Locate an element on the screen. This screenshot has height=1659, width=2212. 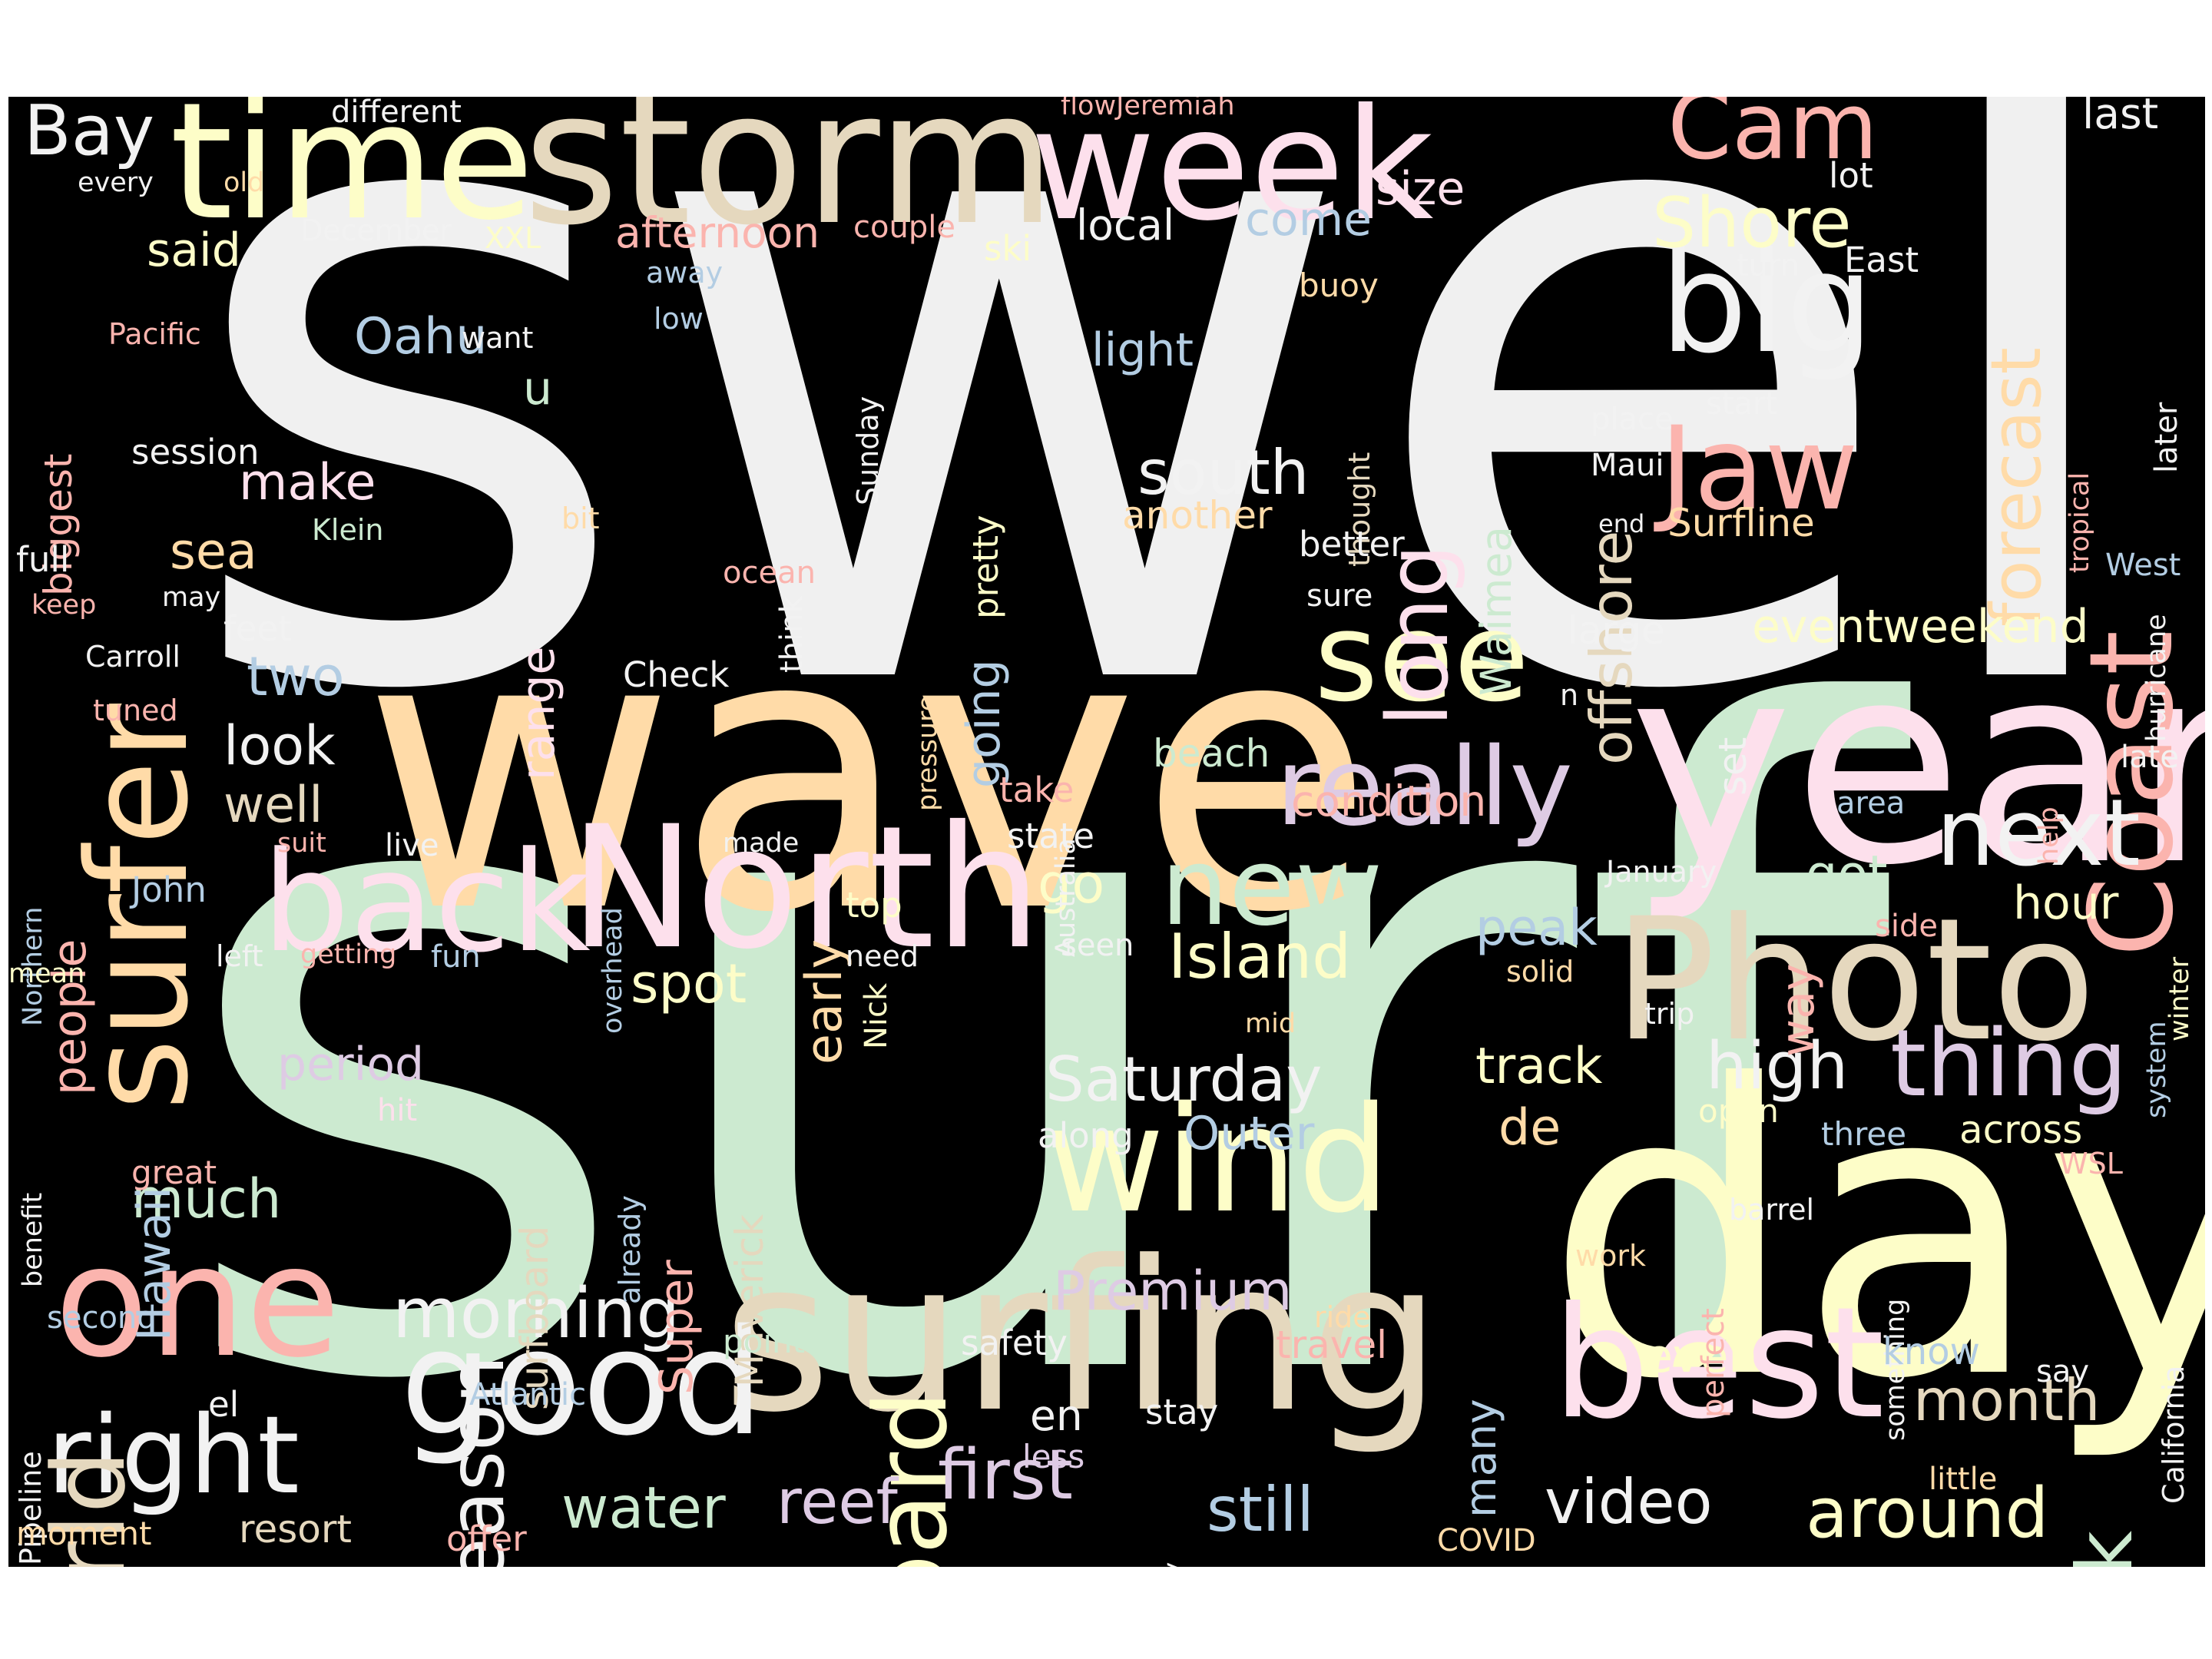
cloud-word-right: right is located at coordinates (173, 1456).